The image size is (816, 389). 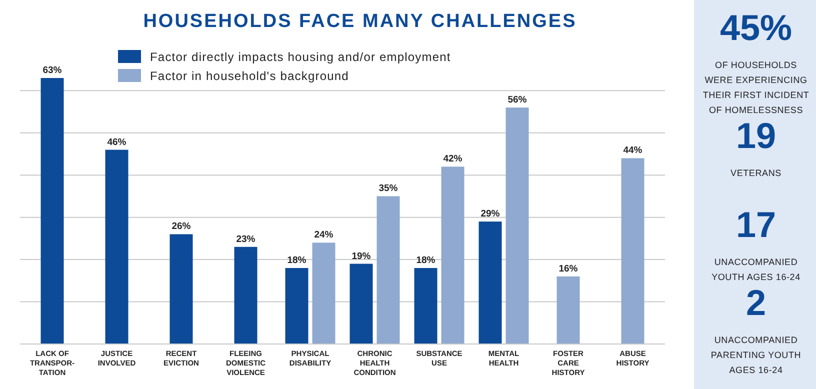 What do you see at coordinates (246, 239) in the screenshot?
I see `data-label: 23%` at bounding box center [246, 239].